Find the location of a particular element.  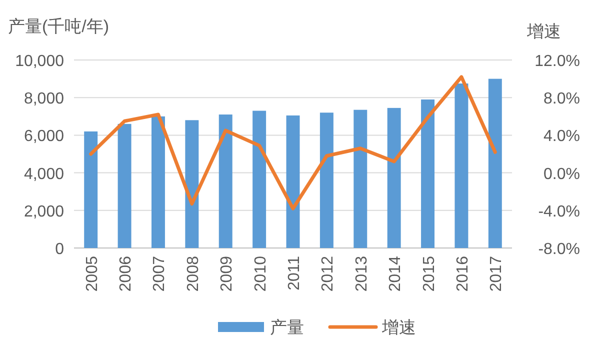

x-tick-label: 2010 is located at coordinates (261, 274).